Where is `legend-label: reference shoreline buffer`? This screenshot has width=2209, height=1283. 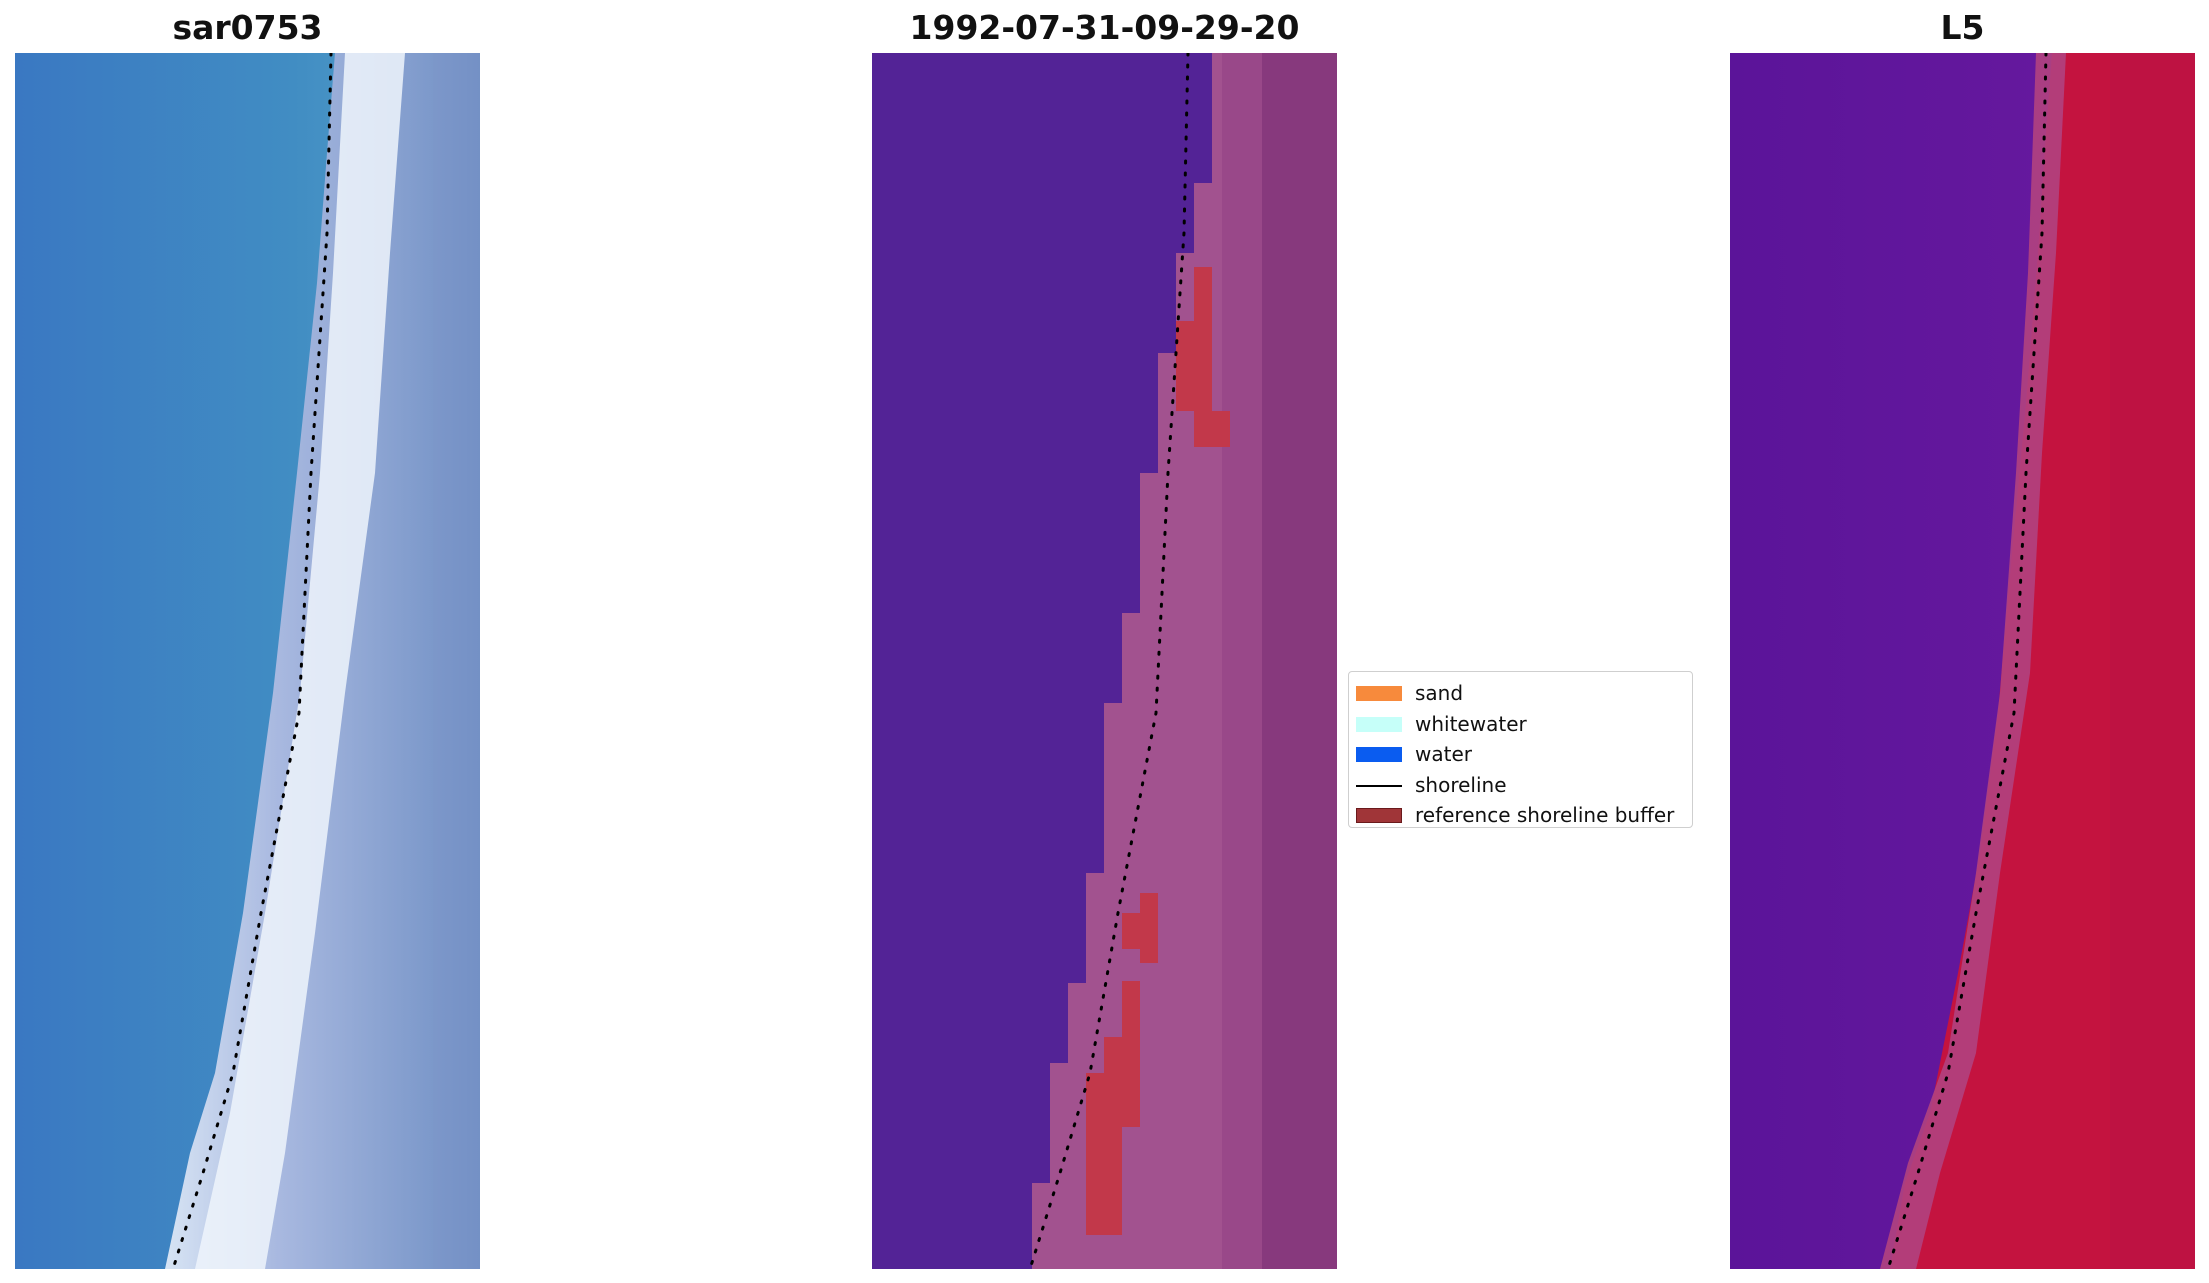
legend-label: reference shoreline buffer is located at coordinates (1545, 815).